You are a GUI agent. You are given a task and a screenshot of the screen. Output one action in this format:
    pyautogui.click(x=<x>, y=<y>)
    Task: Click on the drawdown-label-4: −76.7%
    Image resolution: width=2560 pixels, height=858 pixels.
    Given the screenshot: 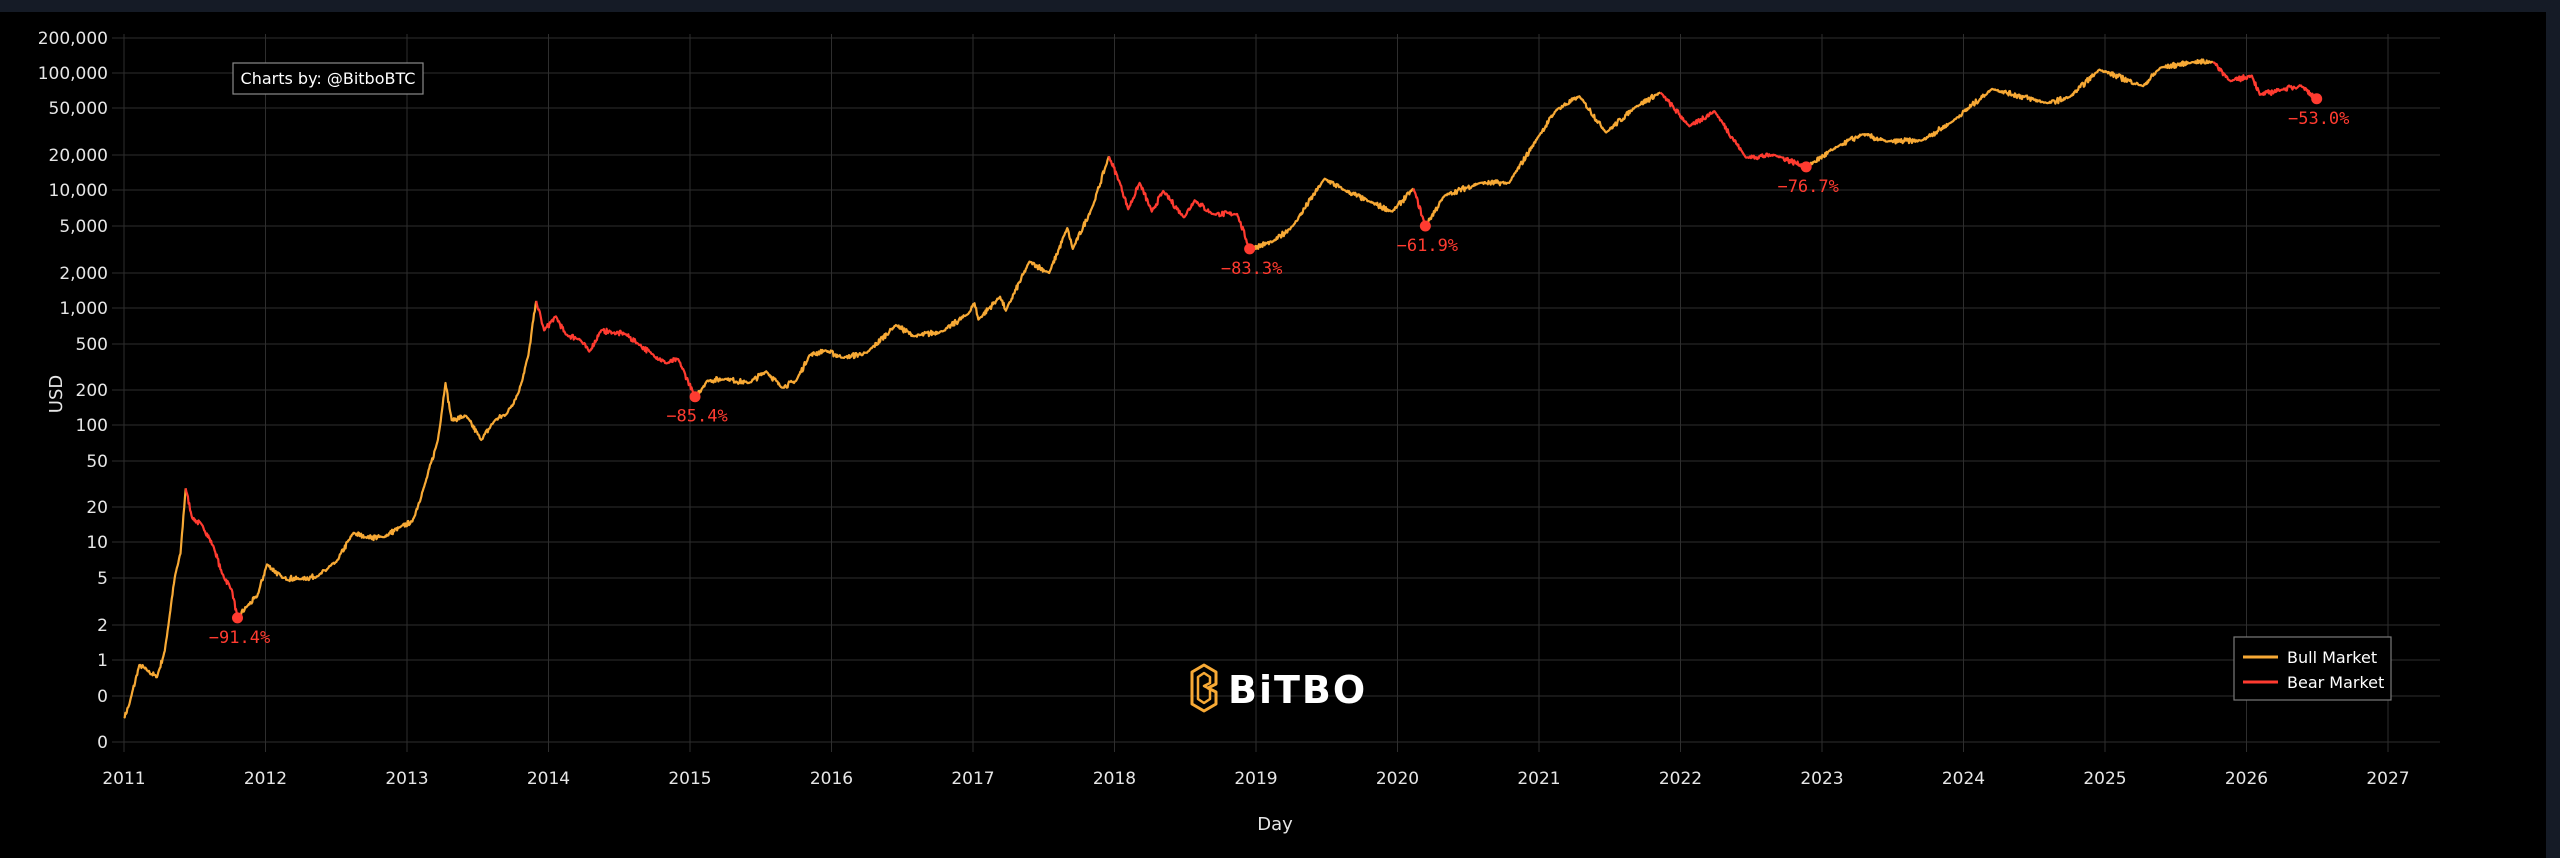 What is the action you would take?
    pyautogui.click(x=1807, y=187)
    